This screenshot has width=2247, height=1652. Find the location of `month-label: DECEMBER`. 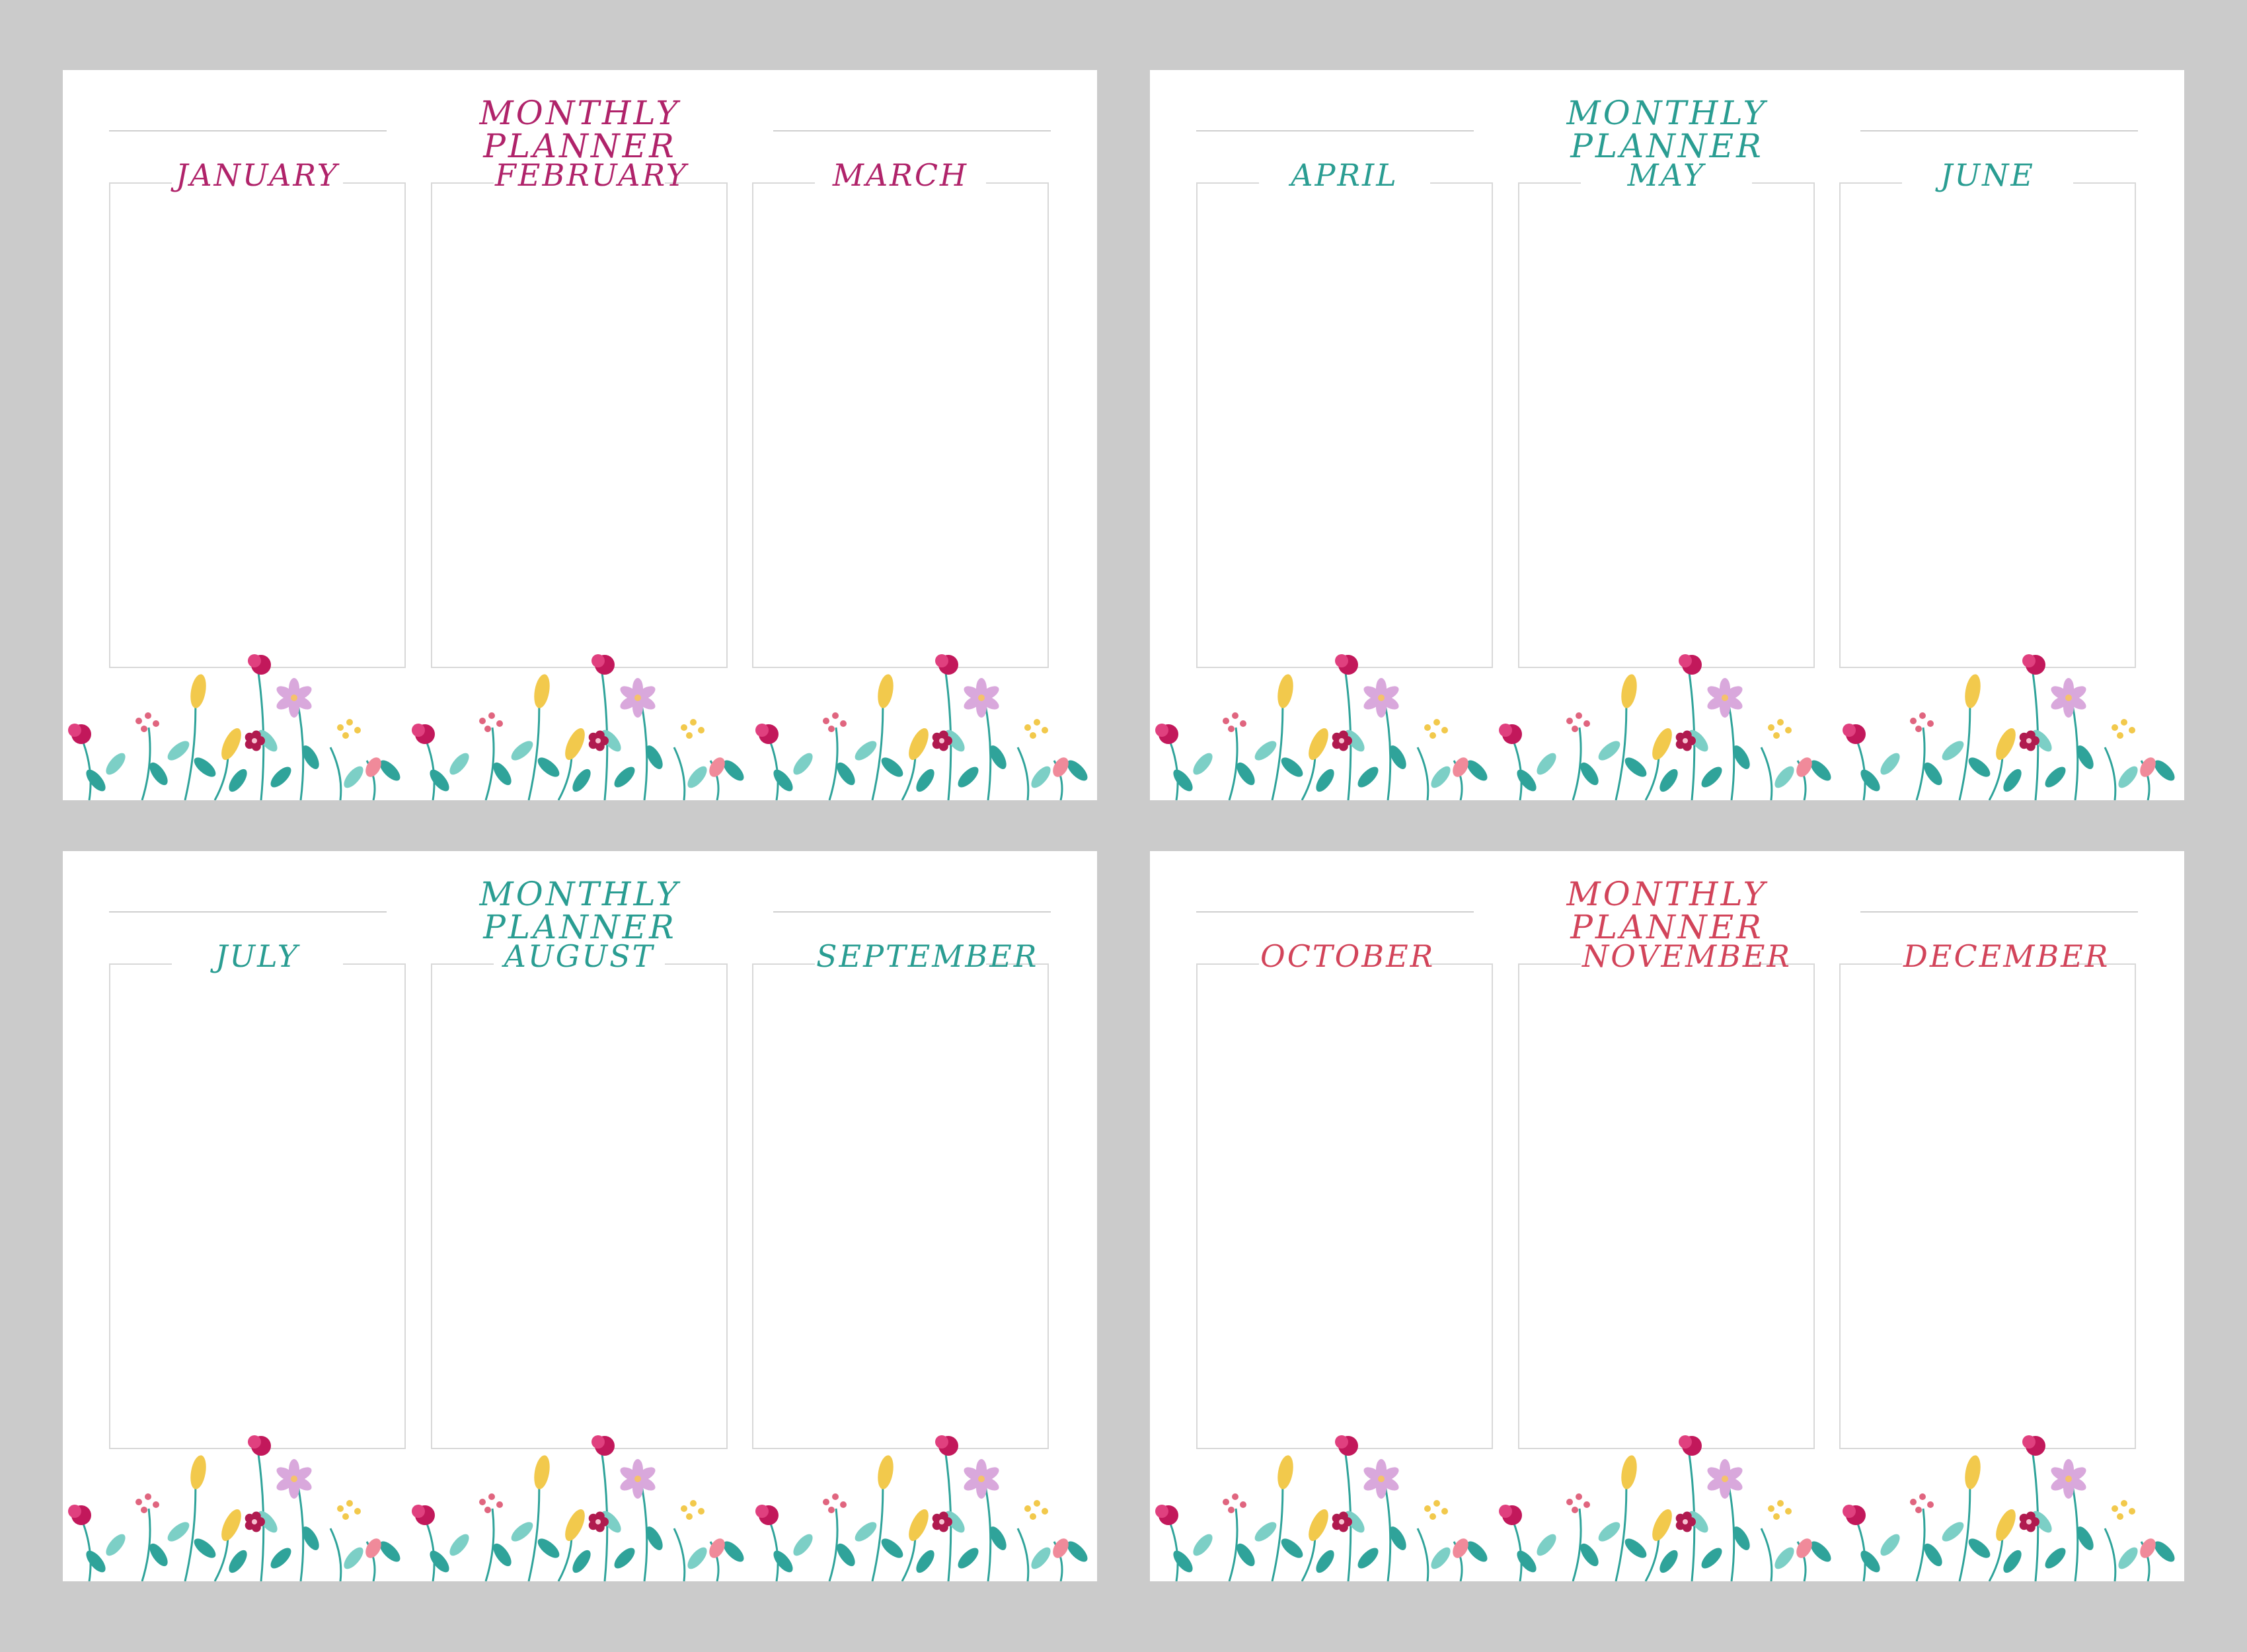

month-label: DECEMBER is located at coordinates (2006, 956).